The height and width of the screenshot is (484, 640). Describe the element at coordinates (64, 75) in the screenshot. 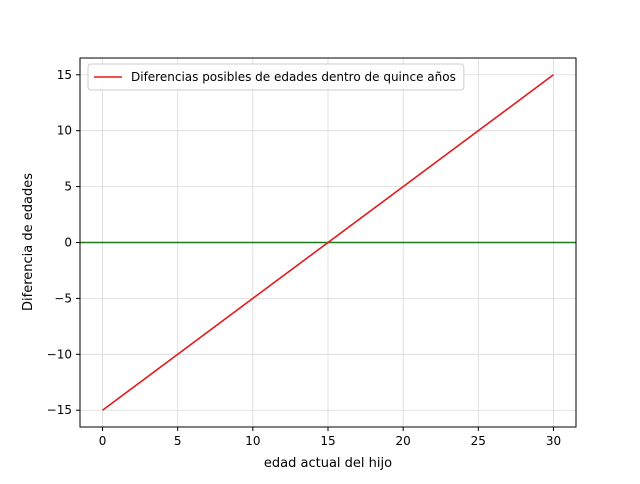

I see `y-tick-label: 15` at that location.